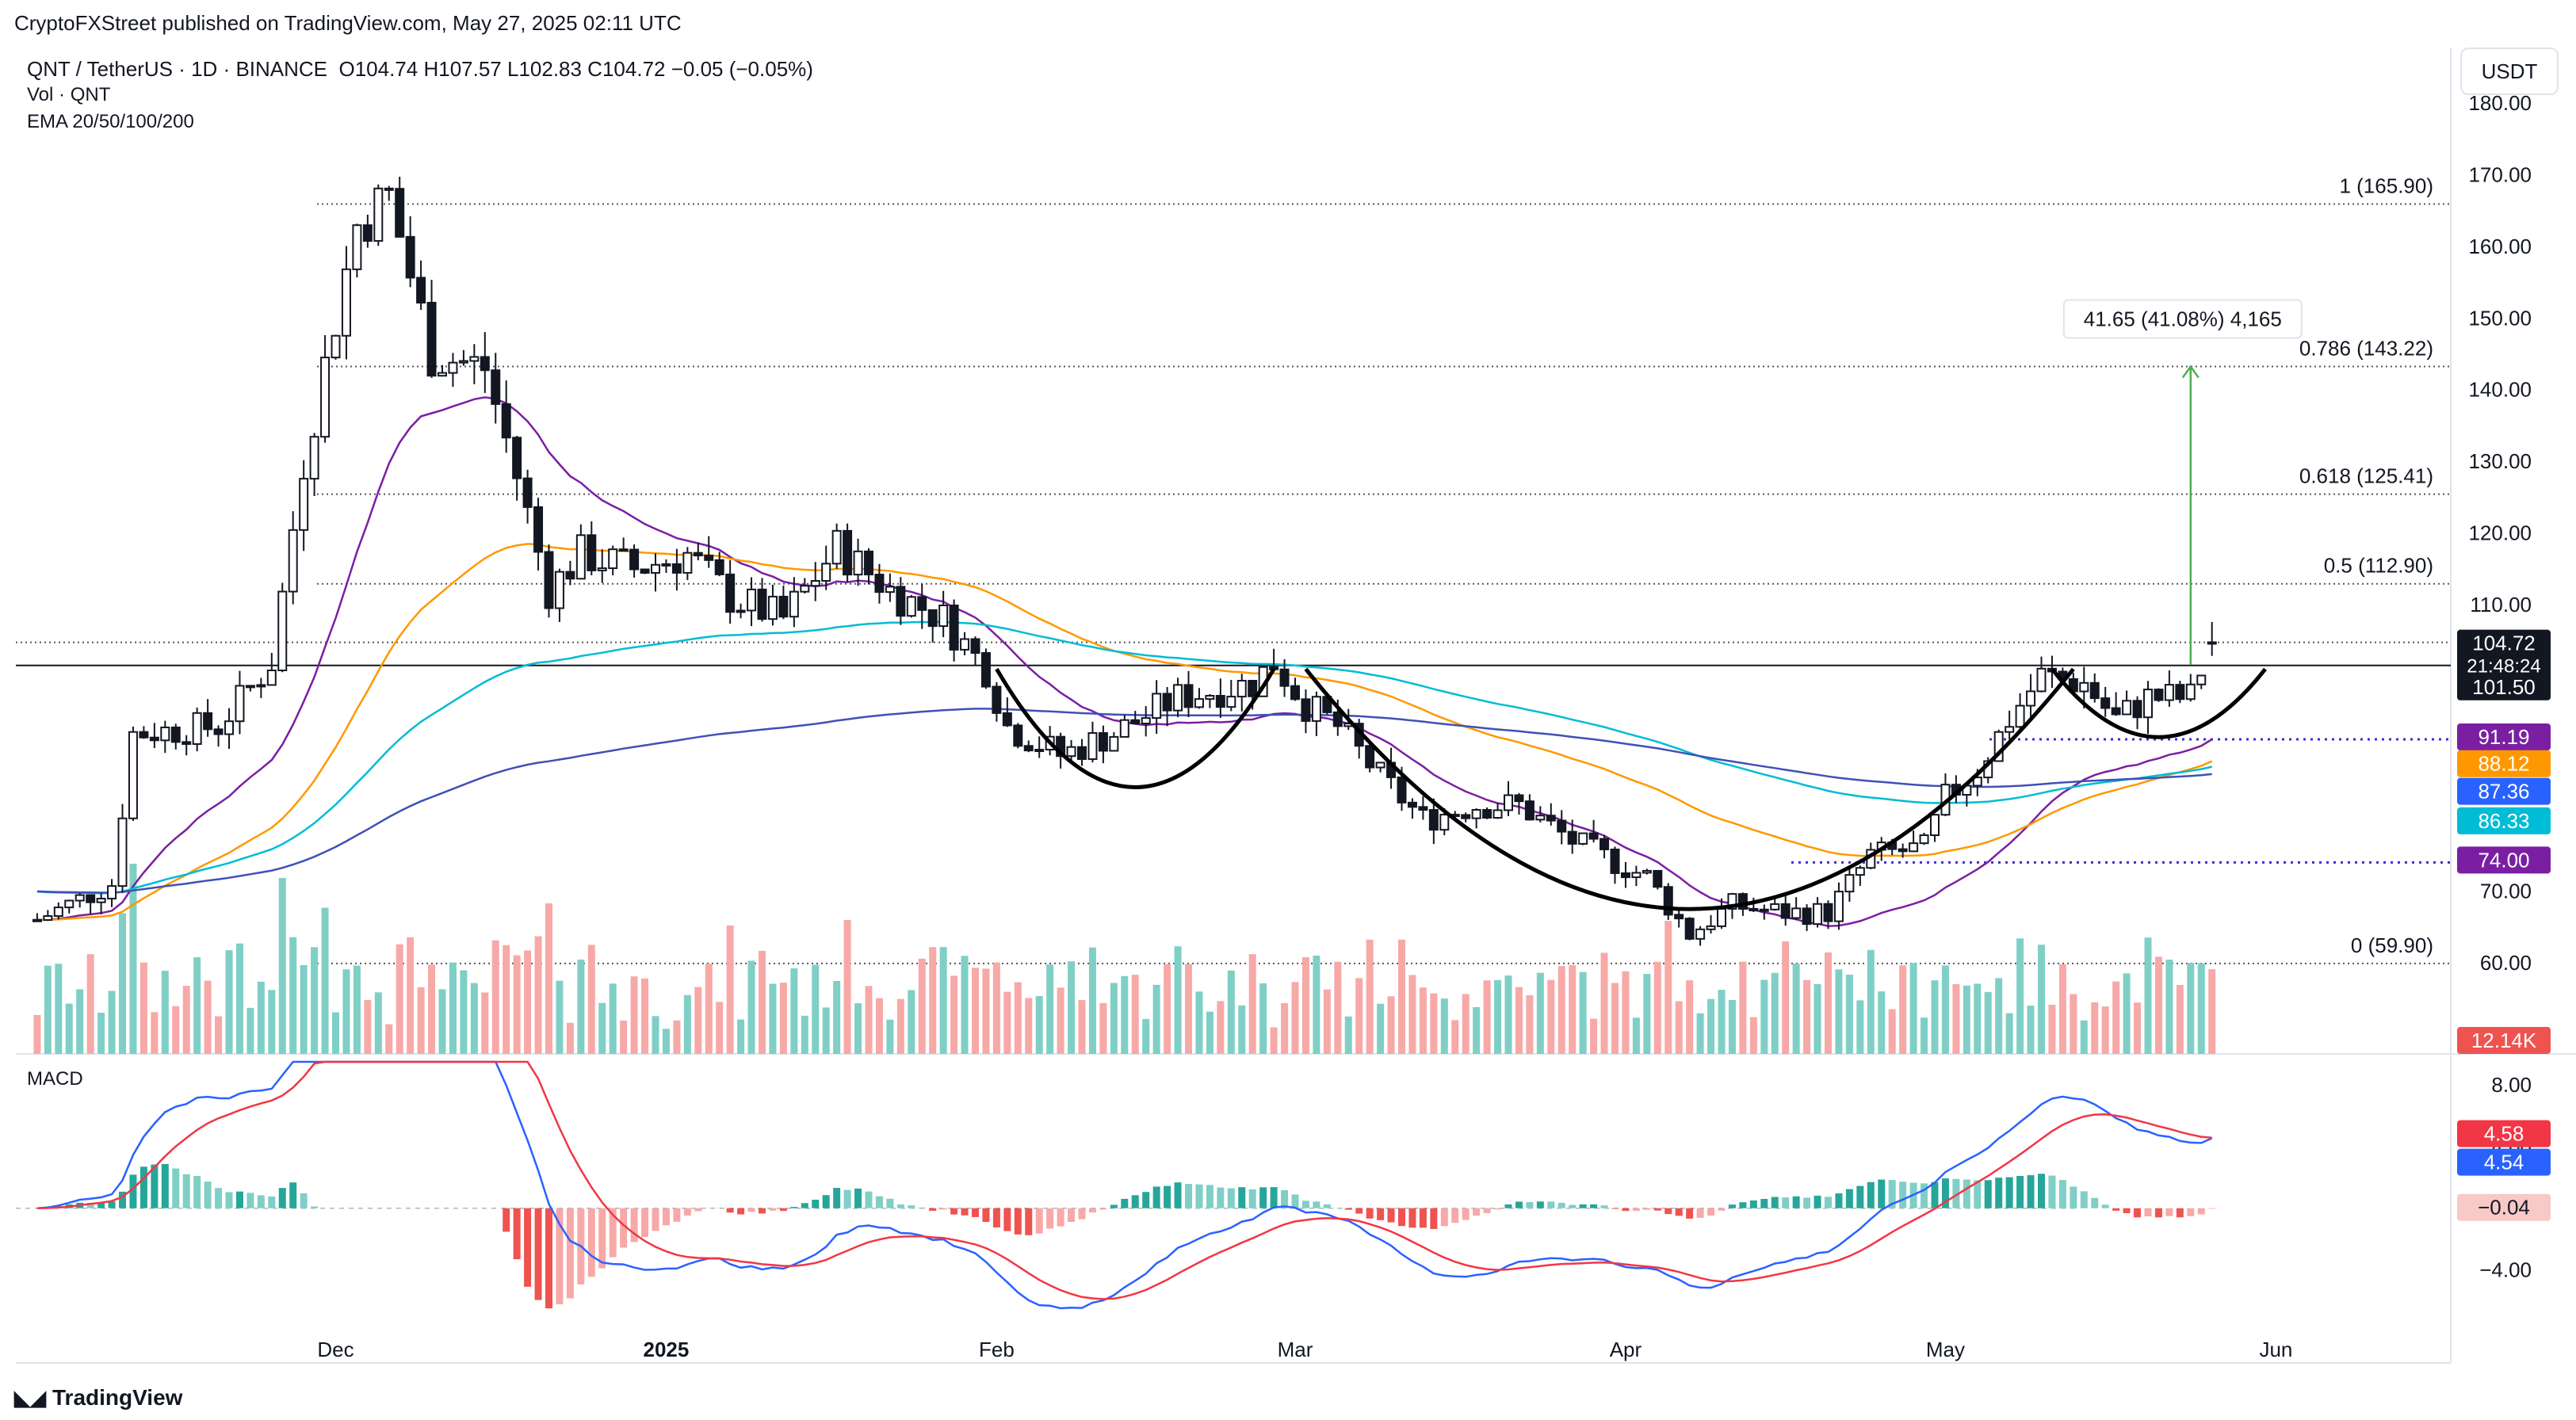 The image size is (2576, 1420). Describe the element at coordinates (2275, 1350) in the screenshot. I see `time-tick-label: Jun` at that location.